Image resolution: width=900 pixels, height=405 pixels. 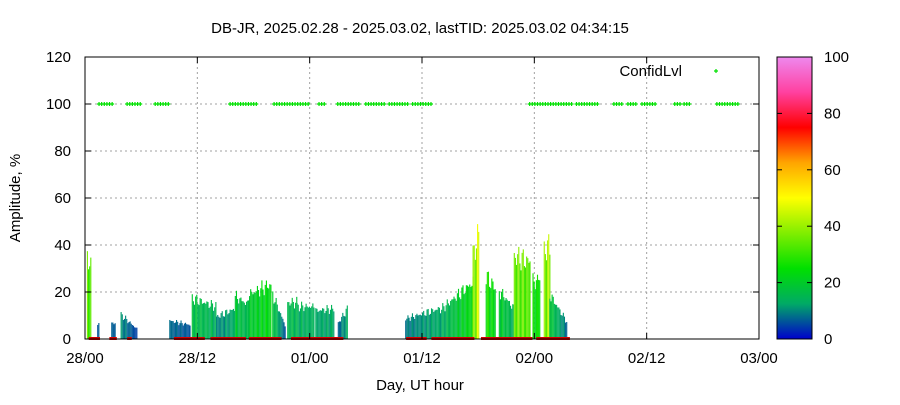 What do you see at coordinates (198, 358) in the screenshot?
I see `x-tick-label: 28/12` at bounding box center [198, 358].